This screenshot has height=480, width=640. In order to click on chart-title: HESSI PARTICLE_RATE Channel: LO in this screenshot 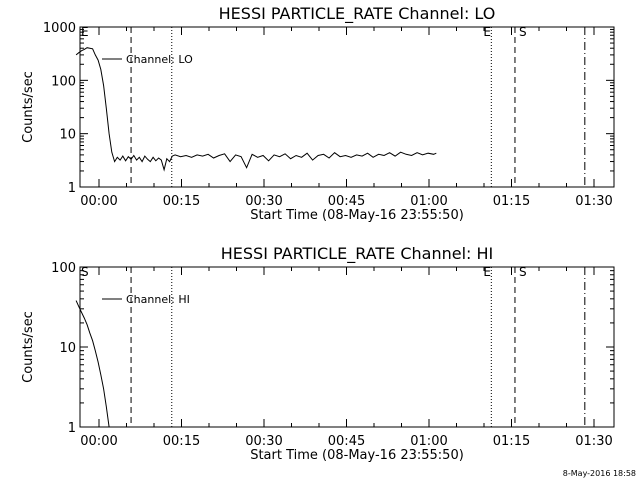, I will do `click(357, 14)`.